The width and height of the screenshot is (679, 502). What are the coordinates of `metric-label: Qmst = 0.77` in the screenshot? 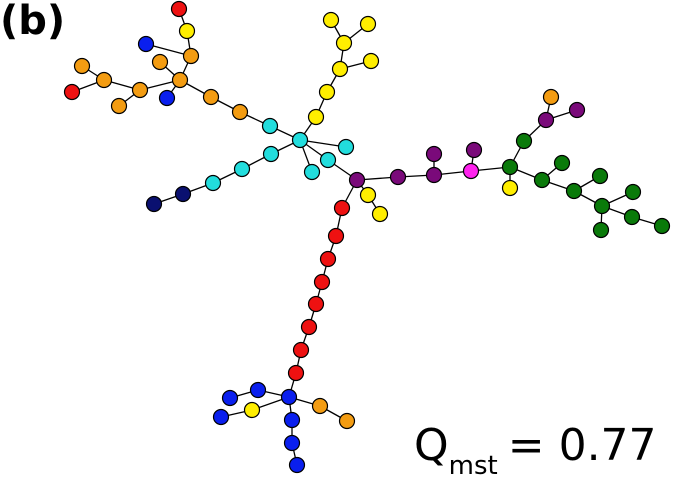 It's located at (535, 450).